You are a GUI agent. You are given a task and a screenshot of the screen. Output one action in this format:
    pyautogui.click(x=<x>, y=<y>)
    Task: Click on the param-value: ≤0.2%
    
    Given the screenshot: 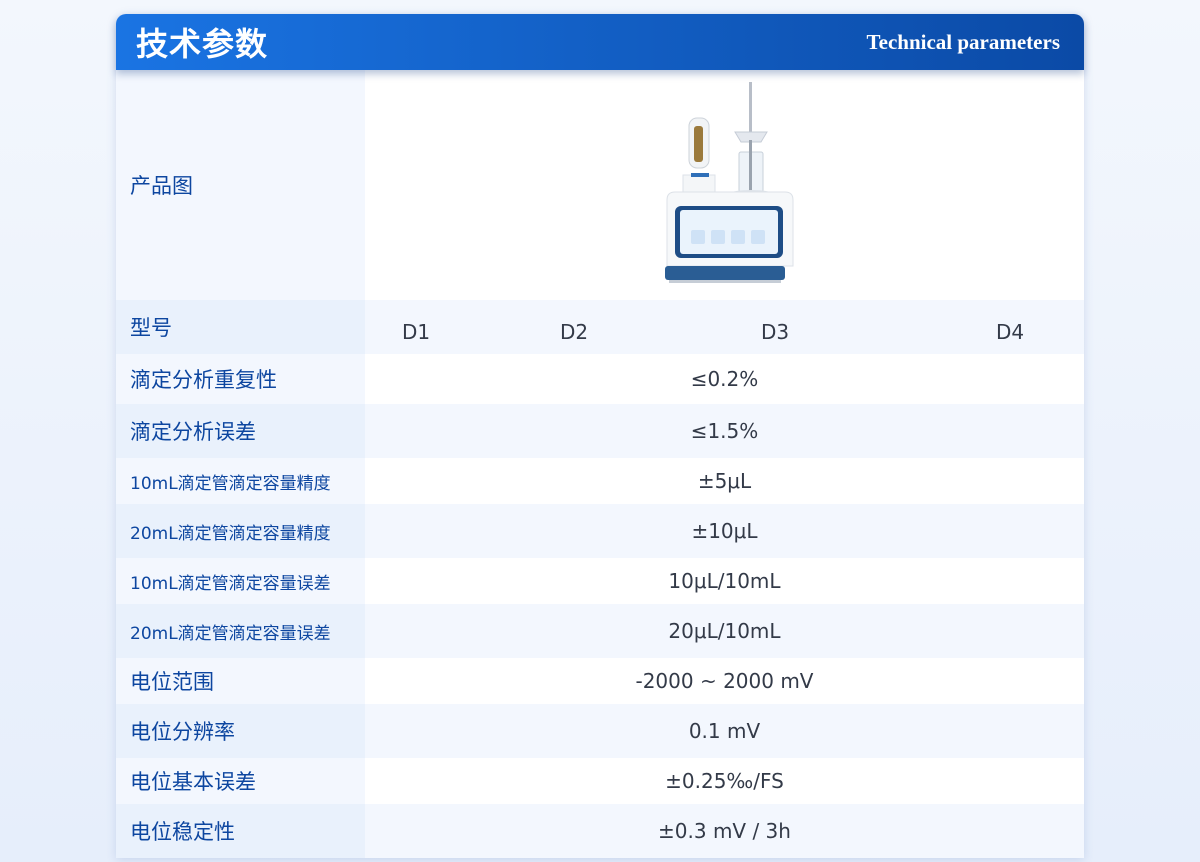 What is the action you would take?
    pyautogui.click(x=724, y=379)
    